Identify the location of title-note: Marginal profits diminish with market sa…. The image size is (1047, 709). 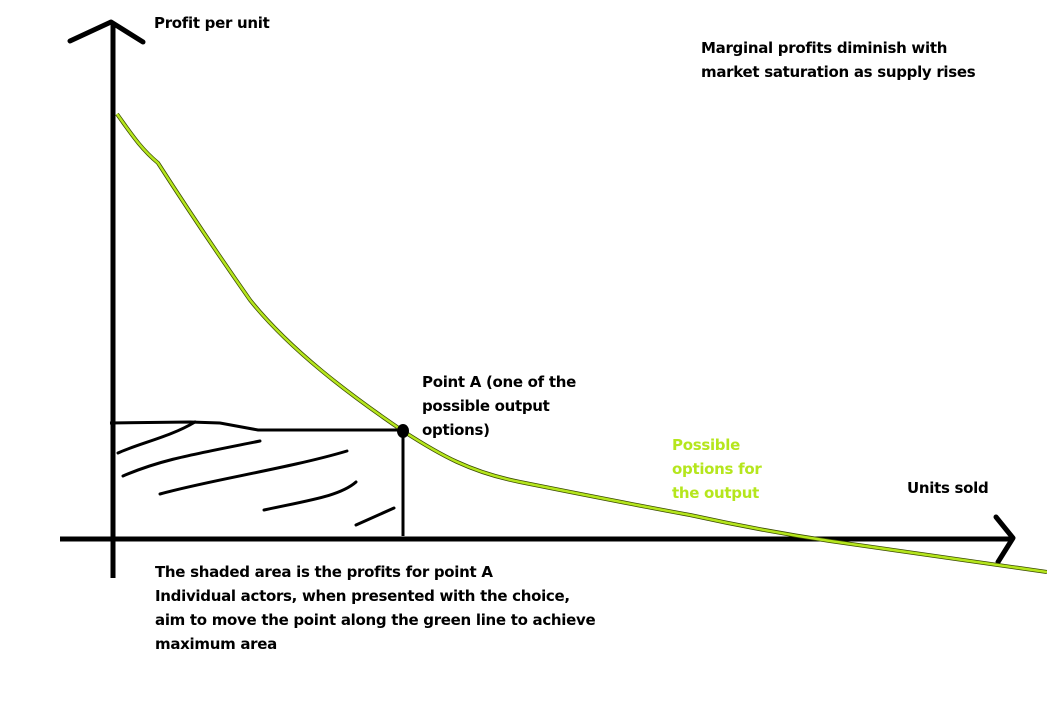
(838, 60).